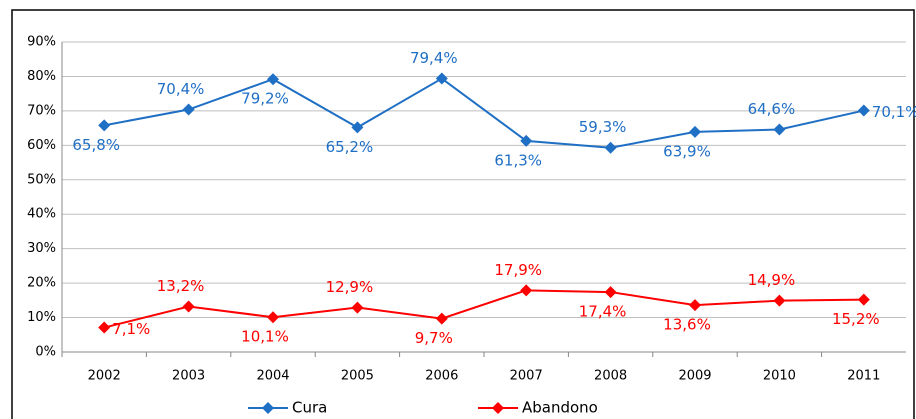  I want to click on data-label: 9,7%, so click(434, 338).